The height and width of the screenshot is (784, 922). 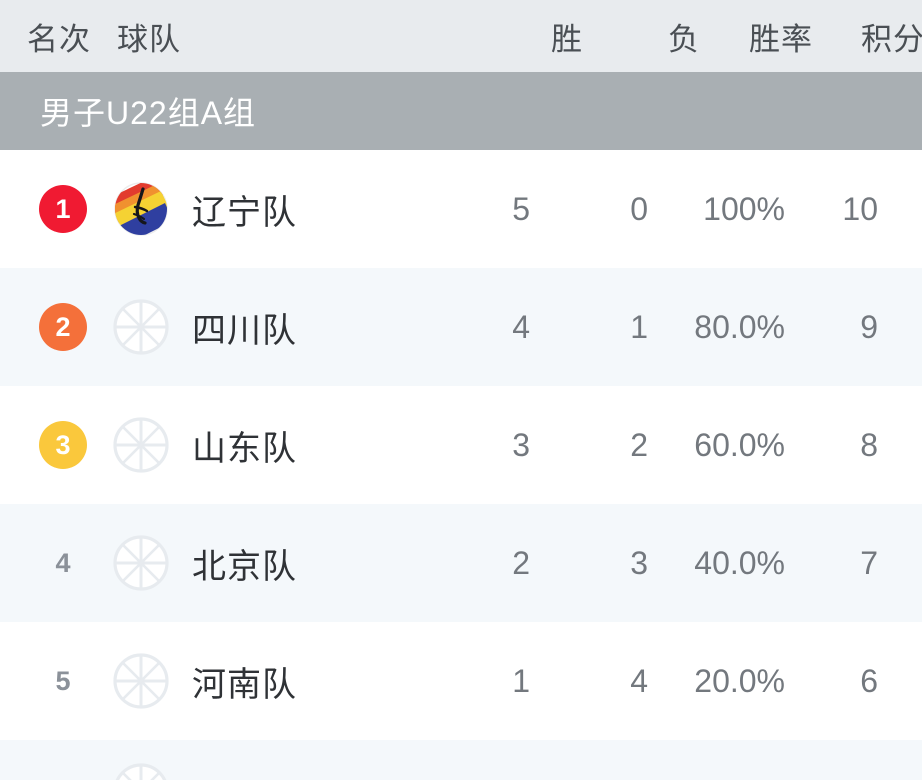 I want to click on rank-badge: 2, so click(x=63, y=327).